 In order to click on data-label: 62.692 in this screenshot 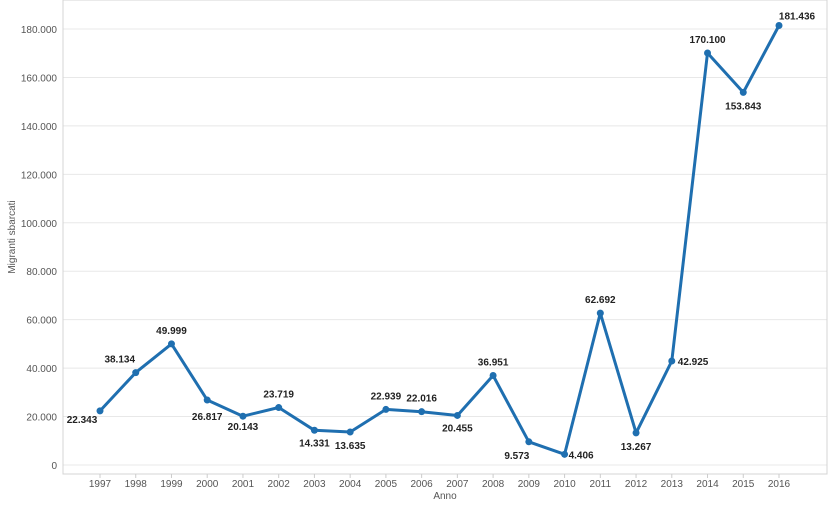, I will do `click(600, 300)`.